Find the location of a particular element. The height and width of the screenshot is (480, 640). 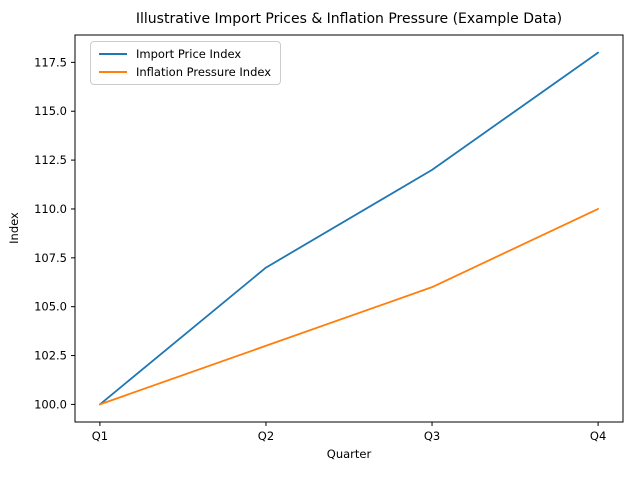

x-axis-label: Quarter is located at coordinates (349, 454).